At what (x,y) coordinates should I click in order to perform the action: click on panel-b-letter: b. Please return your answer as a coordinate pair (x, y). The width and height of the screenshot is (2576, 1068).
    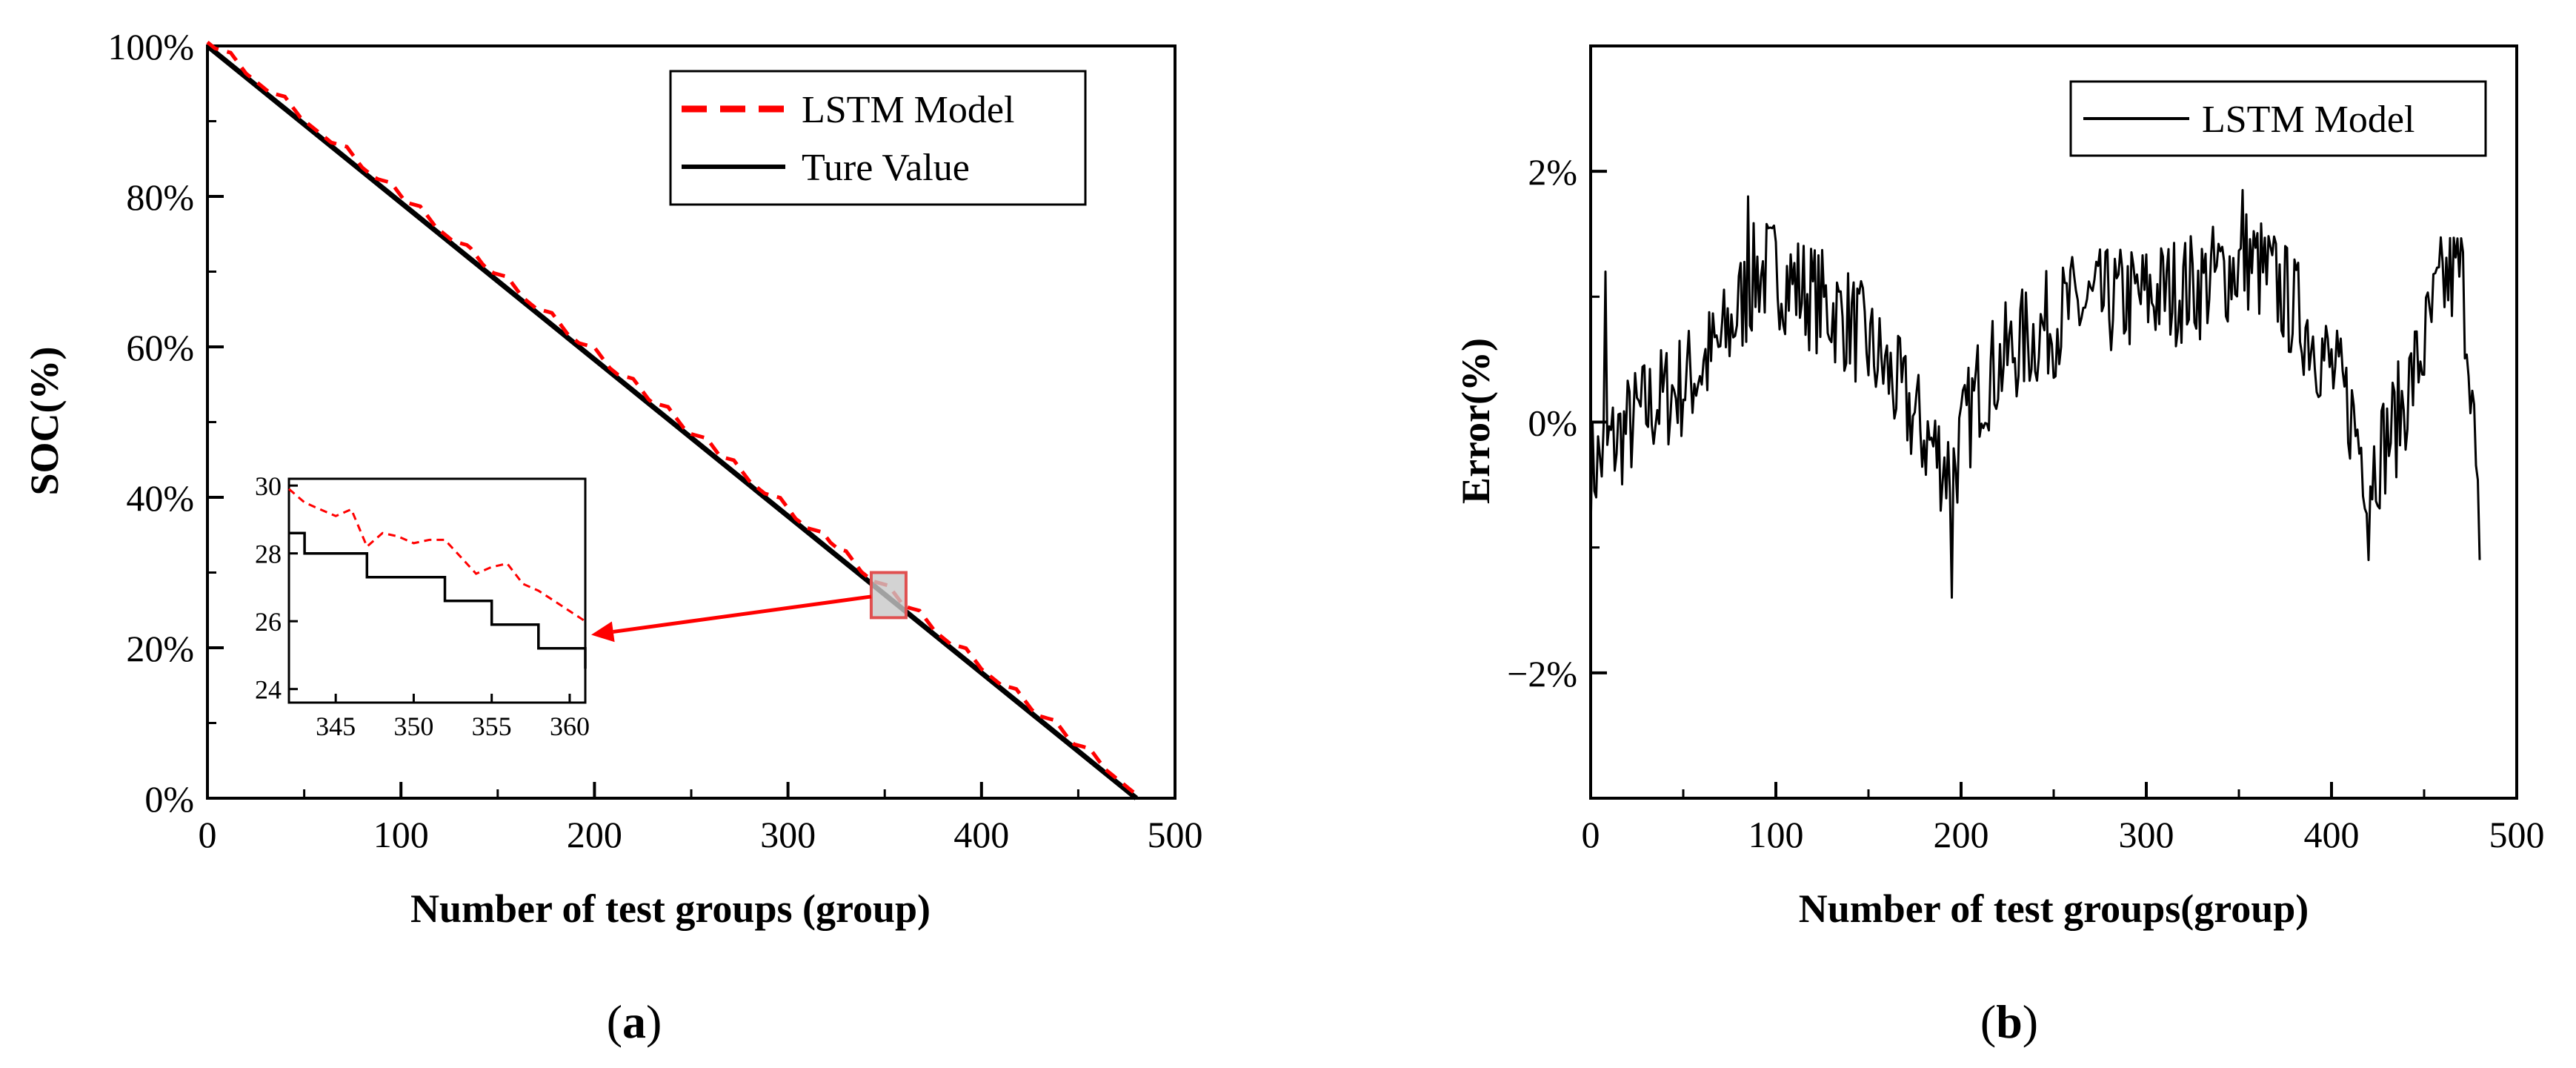
    Looking at the image, I should click on (2010, 1021).